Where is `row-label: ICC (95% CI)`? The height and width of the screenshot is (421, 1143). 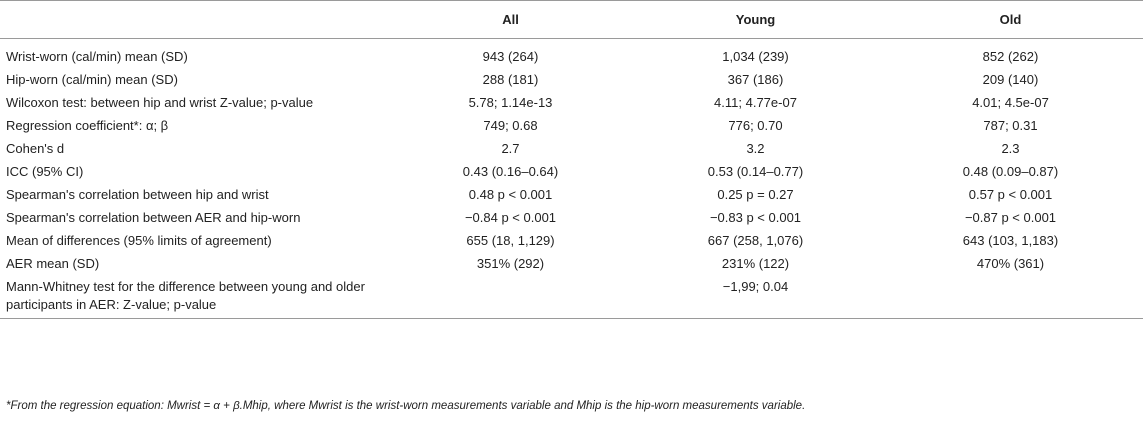
row-label: ICC (95% CI) is located at coordinates (45, 171).